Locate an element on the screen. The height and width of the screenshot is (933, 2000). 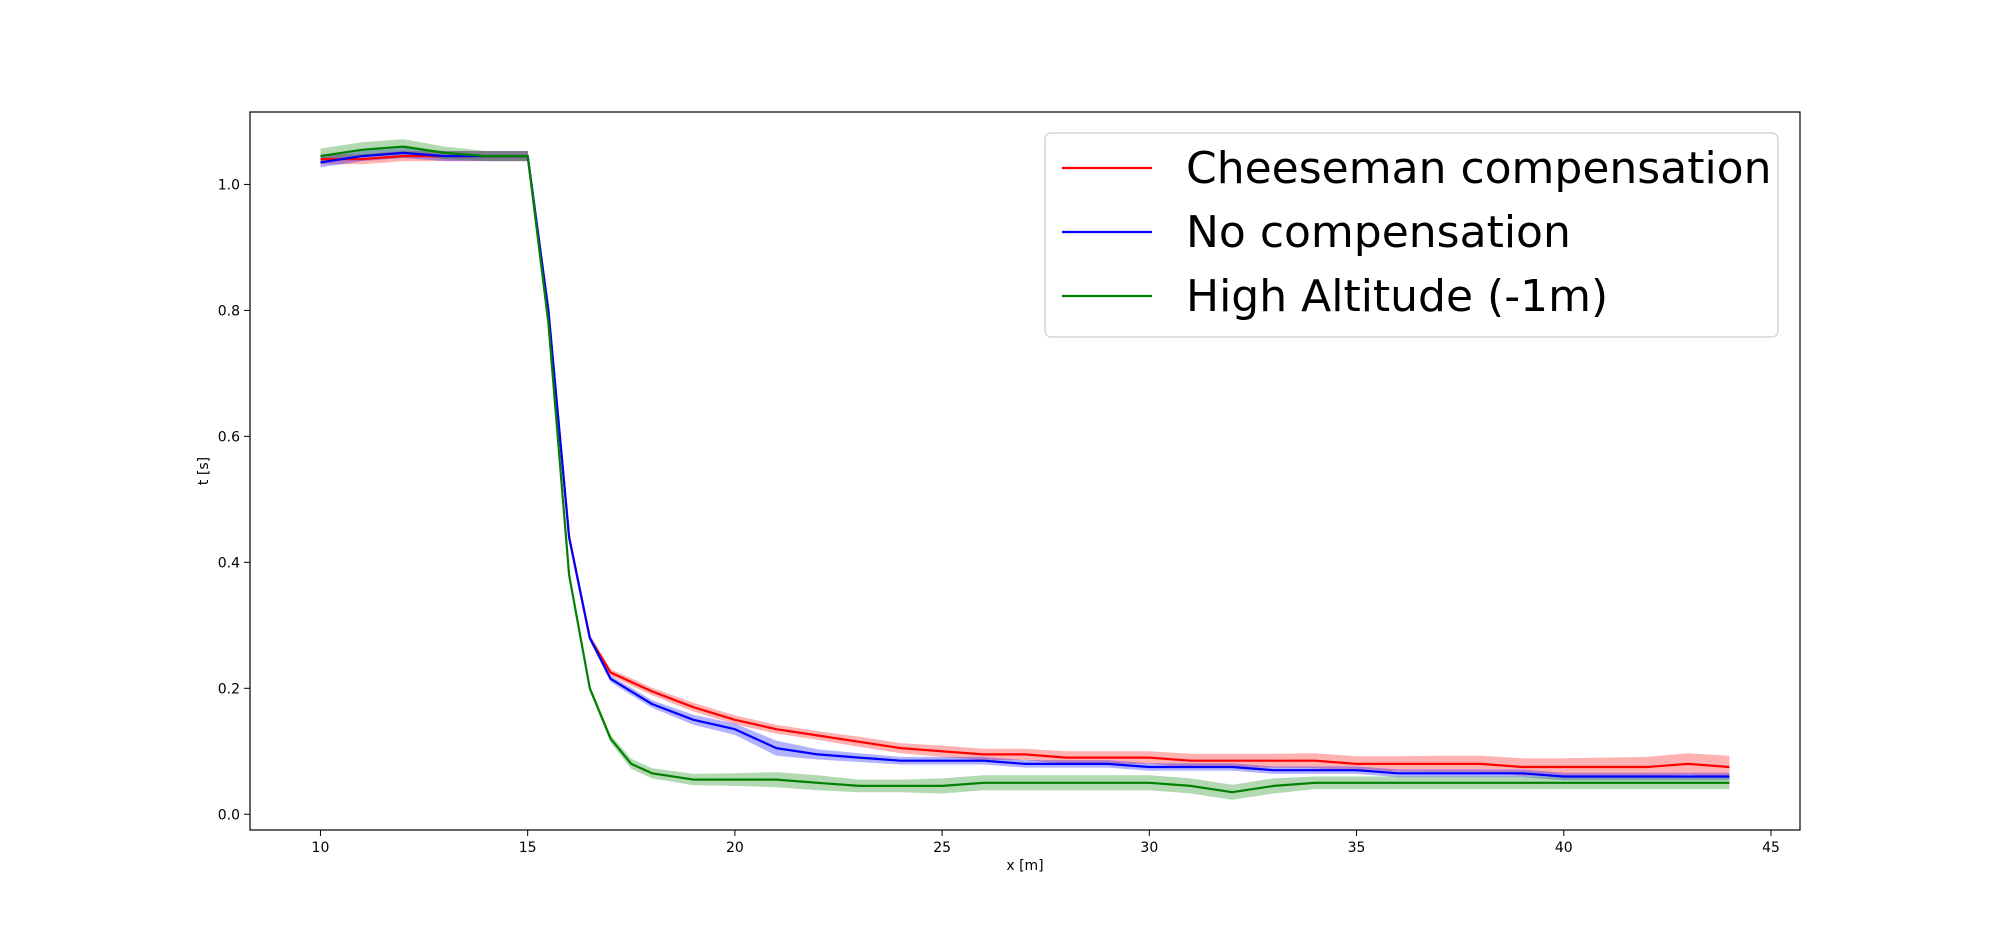
legend-label: No compensation is located at coordinates (1378, 232).